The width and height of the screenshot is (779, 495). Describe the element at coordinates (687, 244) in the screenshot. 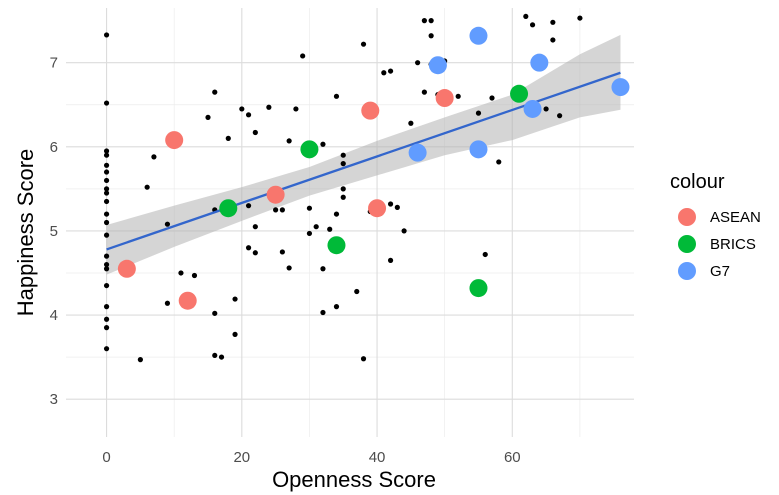

I see `legend-key-brics` at that location.